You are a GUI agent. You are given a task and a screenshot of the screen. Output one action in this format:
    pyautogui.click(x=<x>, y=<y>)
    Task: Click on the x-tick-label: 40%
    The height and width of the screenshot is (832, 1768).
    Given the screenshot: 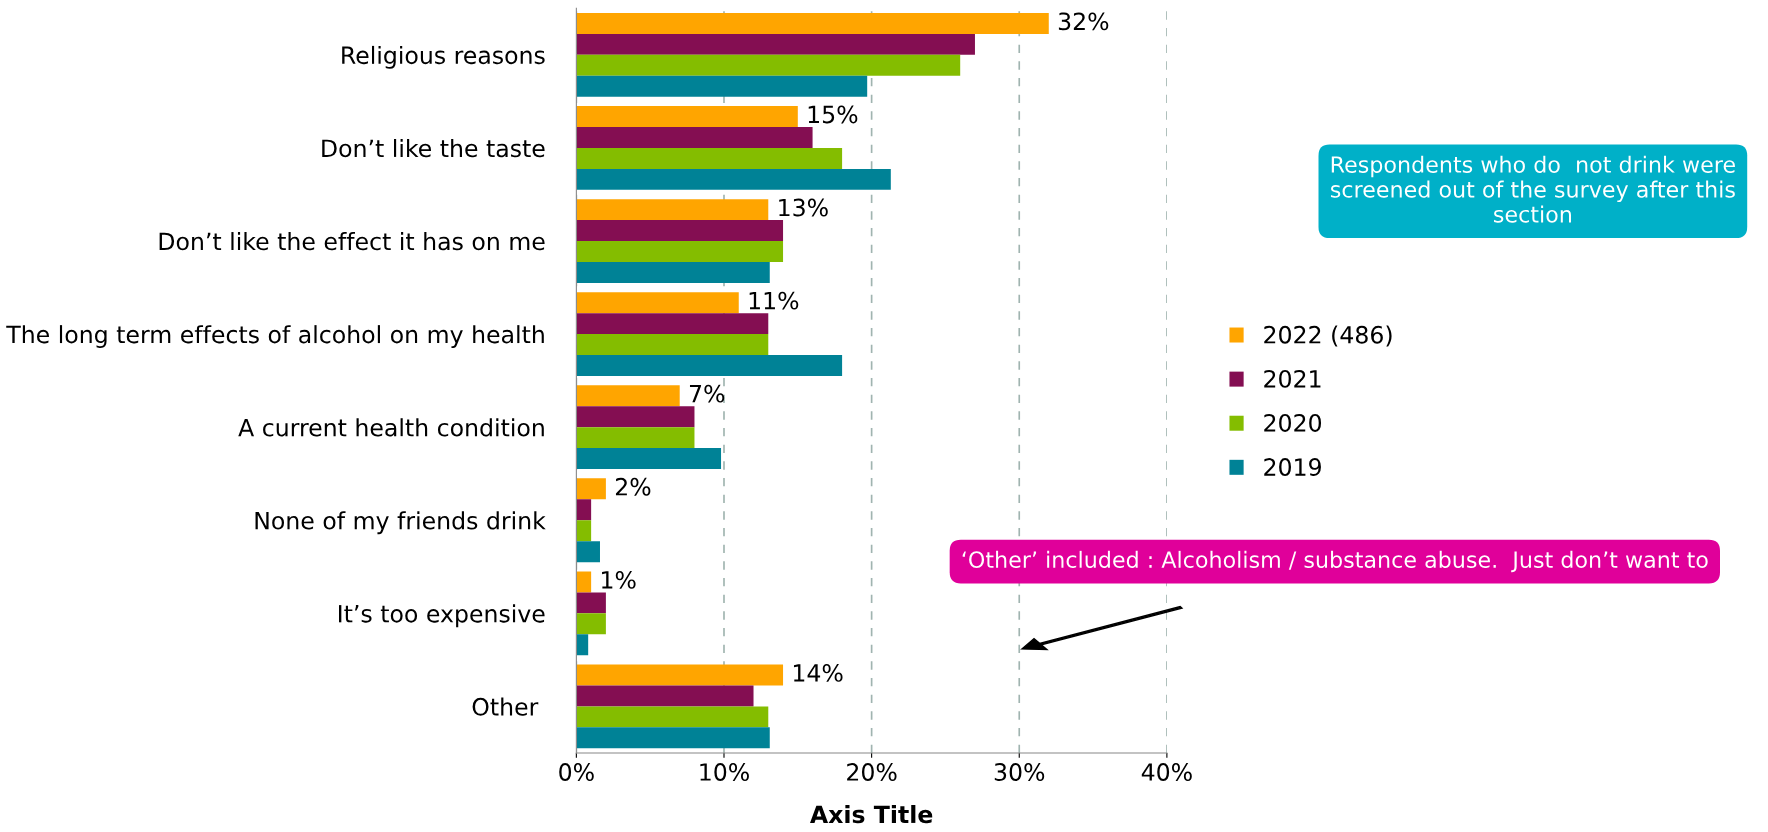 What is the action you would take?
    pyautogui.click(x=1166, y=772)
    